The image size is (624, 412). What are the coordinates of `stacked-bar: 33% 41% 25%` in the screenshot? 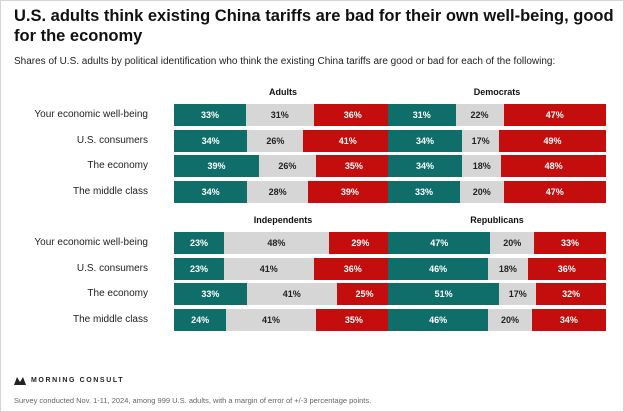 It's located at (283, 294).